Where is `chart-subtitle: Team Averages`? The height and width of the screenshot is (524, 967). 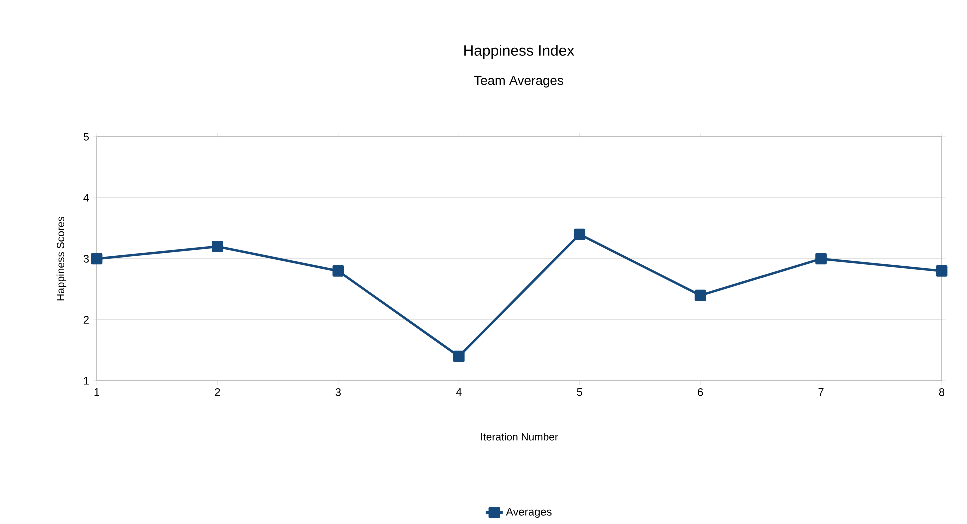
chart-subtitle: Team Averages is located at coordinates (519, 82).